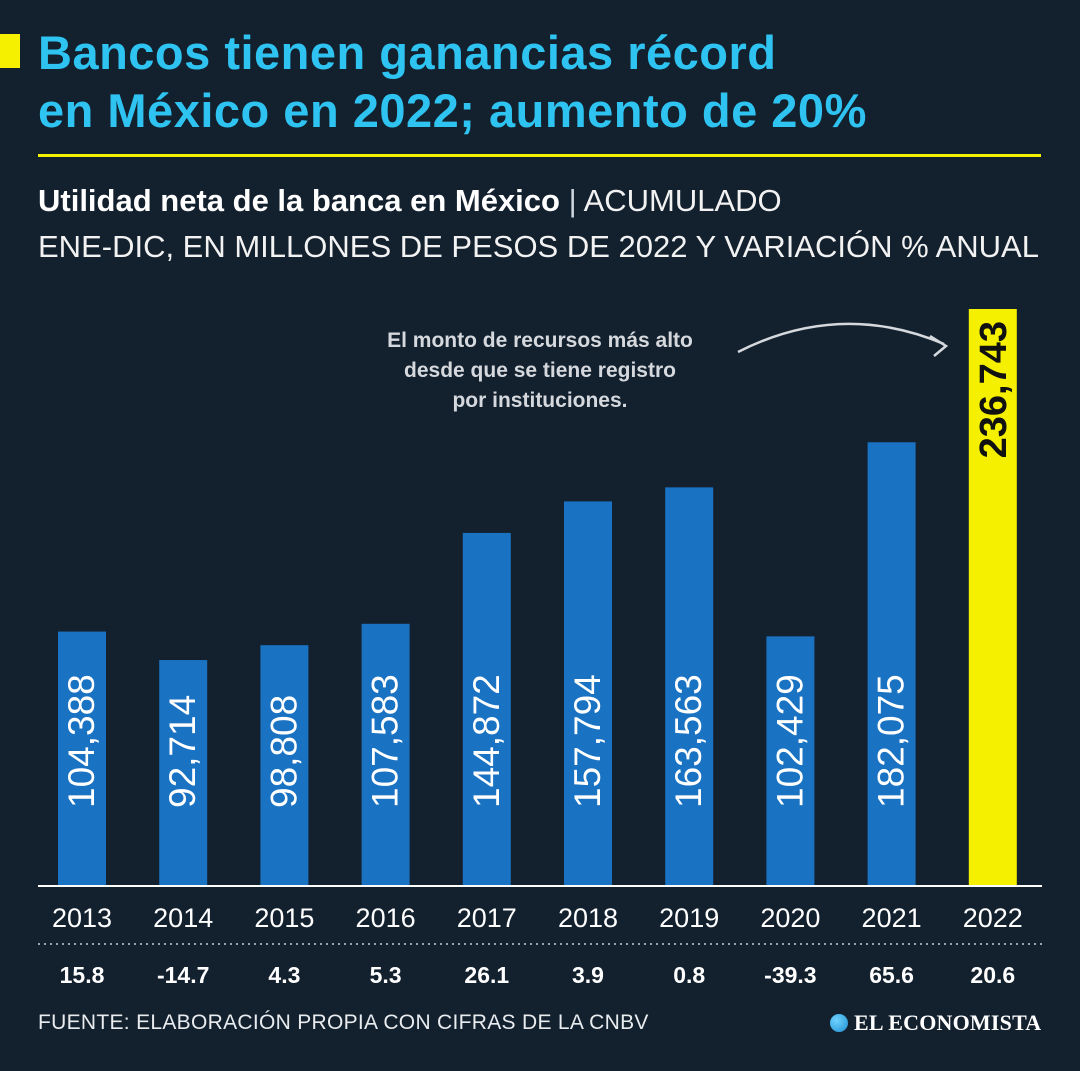 The width and height of the screenshot is (1080, 1071). Describe the element at coordinates (452, 110) in the screenshot. I see `title-line-2: en México en 2022; aumento de 20%` at that location.